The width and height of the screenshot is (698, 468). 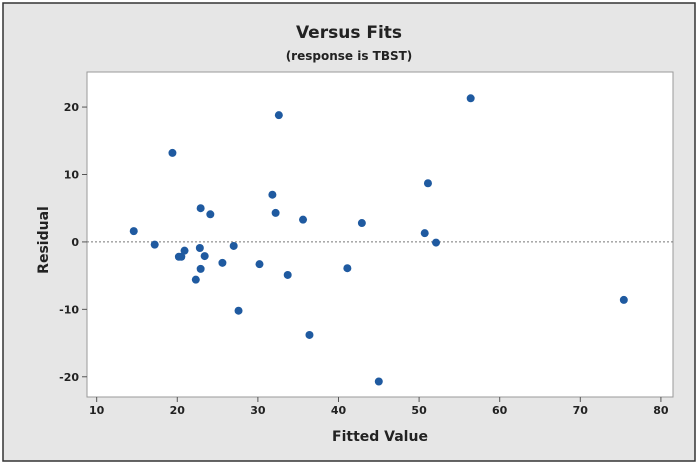 What do you see at coordinates (258, 410) in the screenshot?
I see `x-tick-label: 30` at bounding box center [258, 410].